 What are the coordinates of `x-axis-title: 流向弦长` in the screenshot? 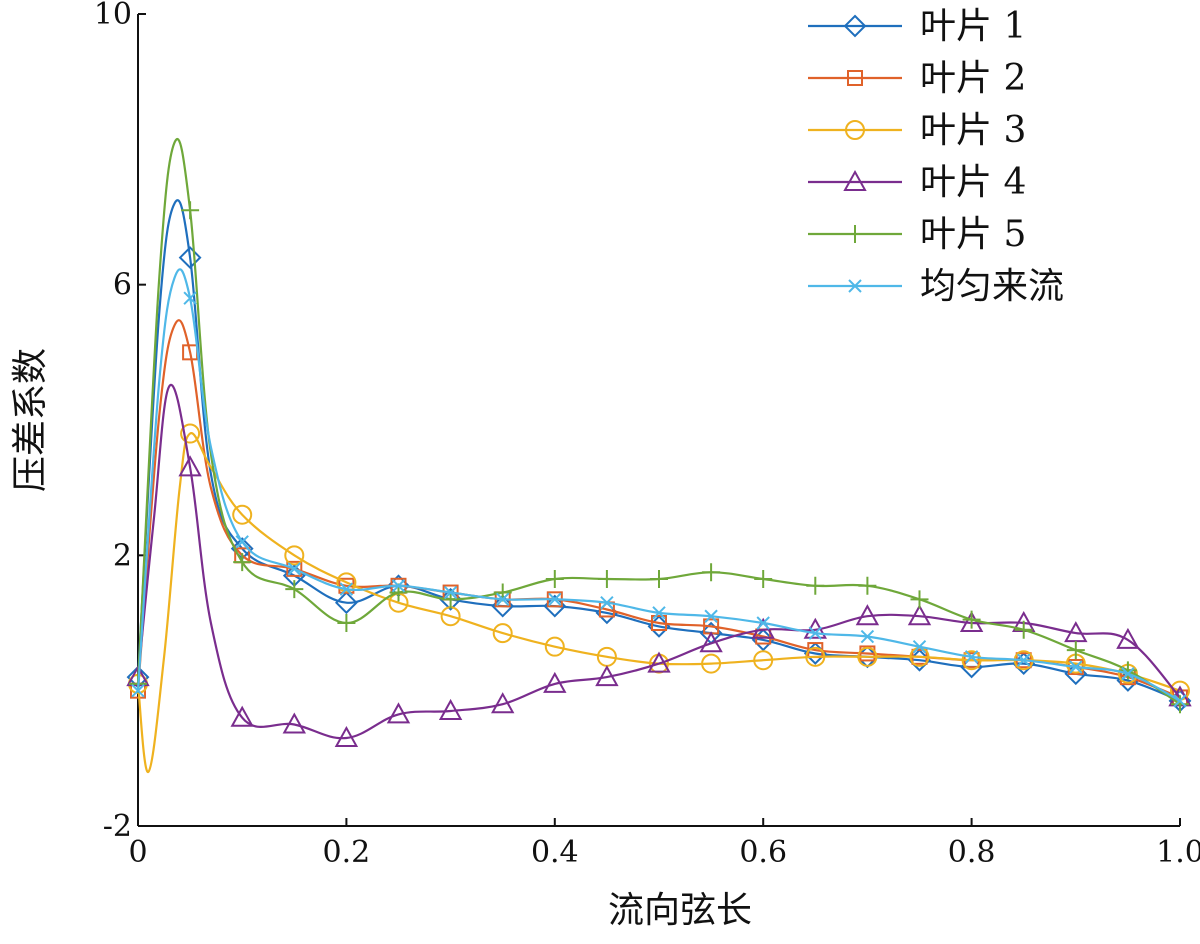 It's located at (680, 910).